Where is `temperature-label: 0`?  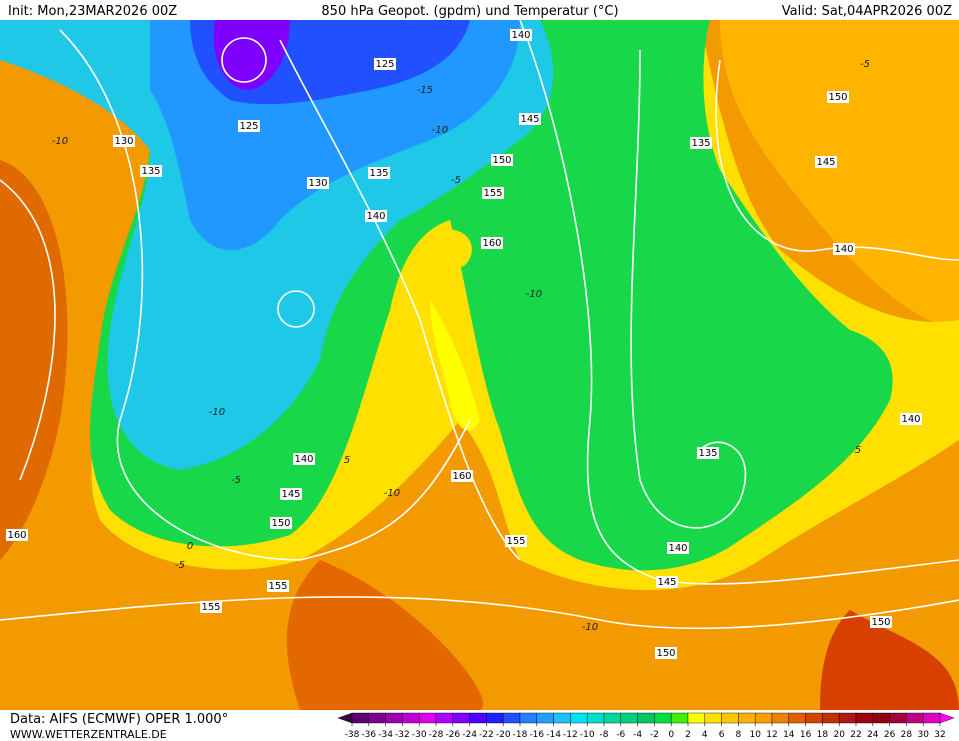 temperature-label: 0 is located at coordinates (190, 546).